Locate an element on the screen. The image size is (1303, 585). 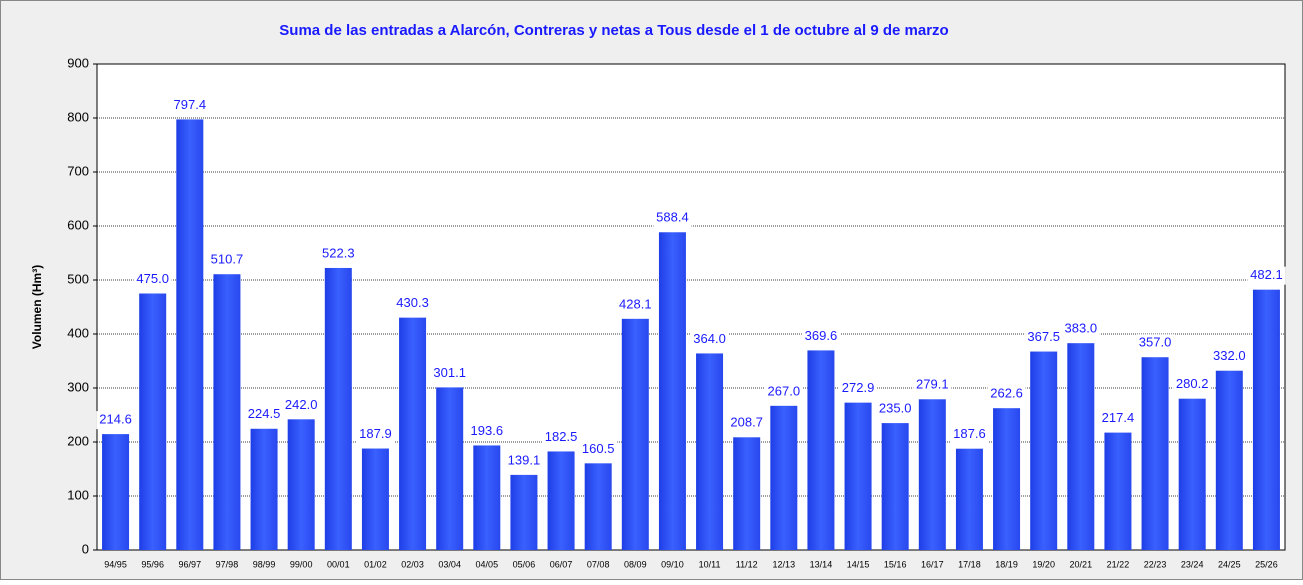
y-tick-label: 100 is located at coordinates (78, 494).